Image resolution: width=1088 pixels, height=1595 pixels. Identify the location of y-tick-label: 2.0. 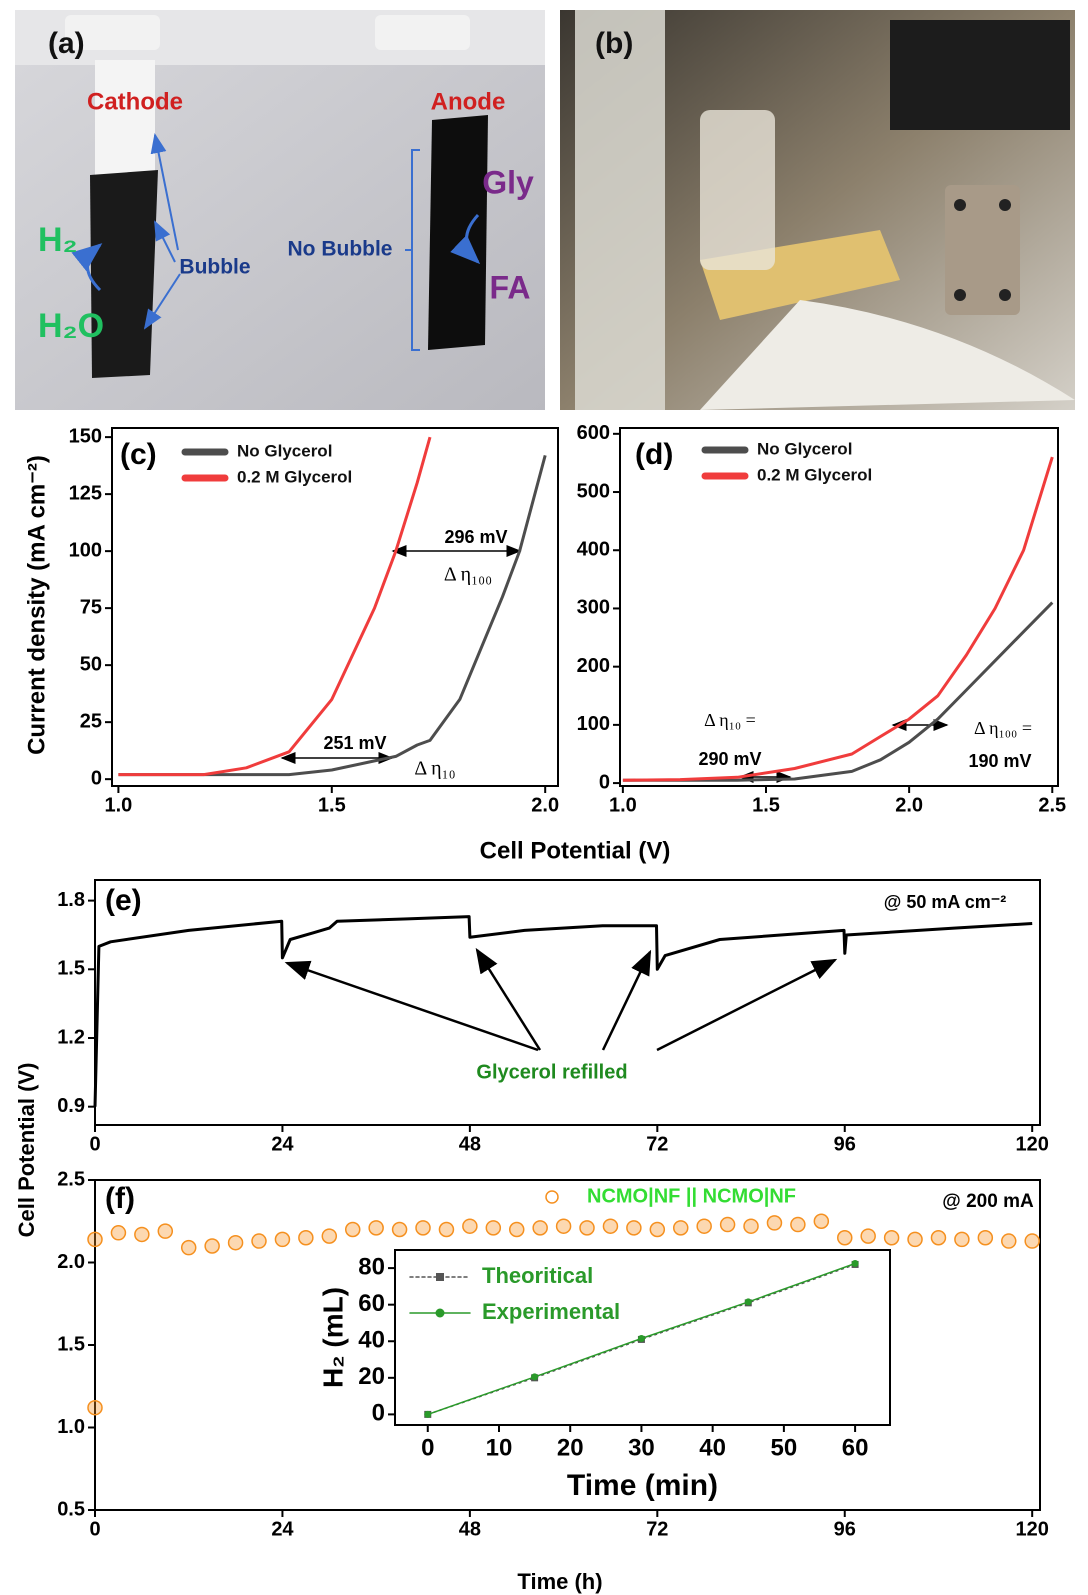
(71, 1262).